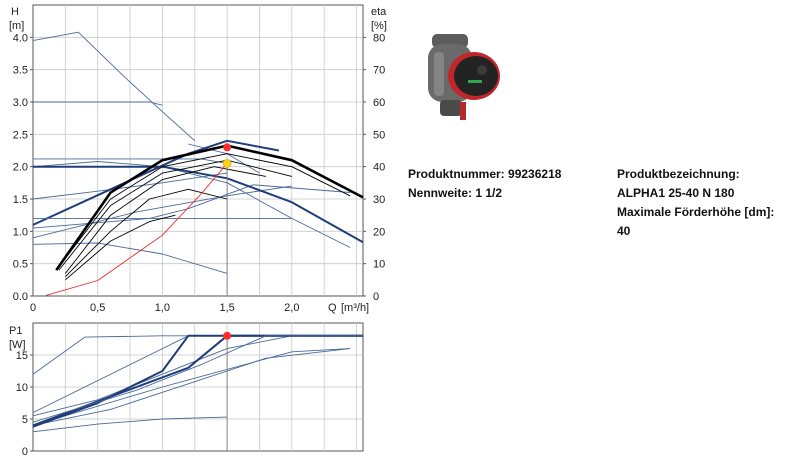 Image resolution: width=800 pixels, height=464 pixels. I want to click on h-axis-label: H, so click(15, 12).